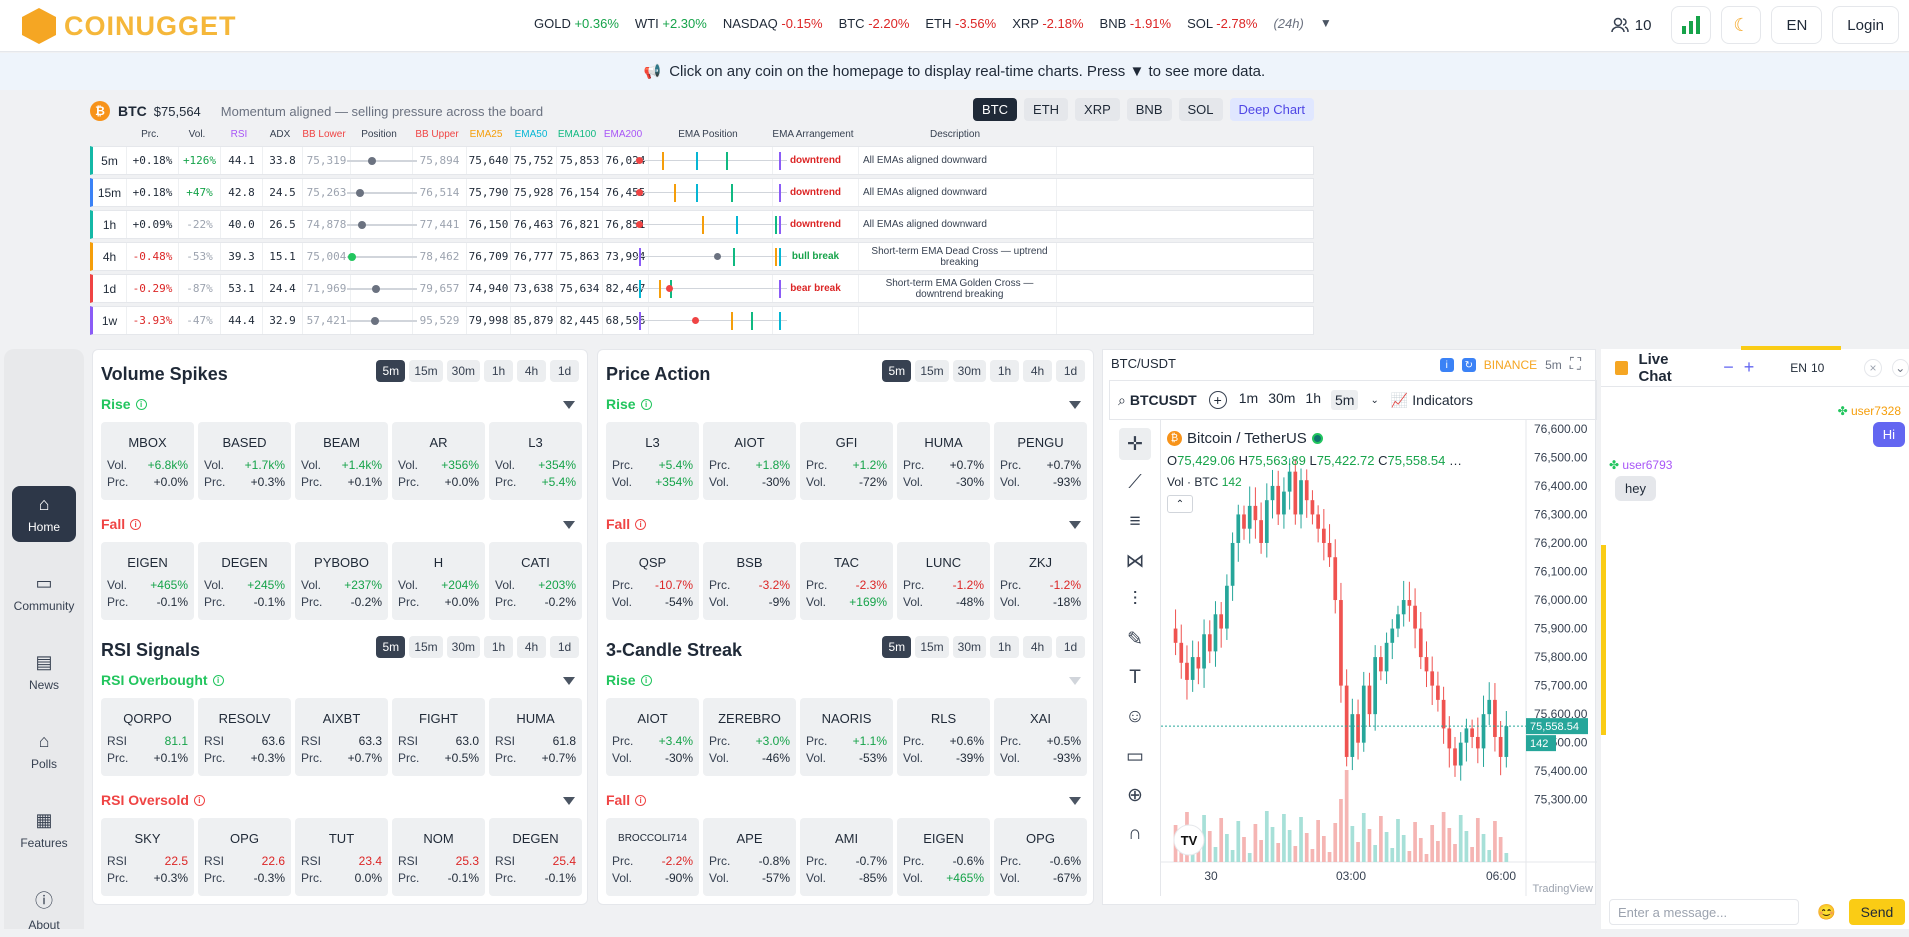  I want to click on coin-card: EIGEN Prc. -0.6% Vol. +465%, so click(943, 857).